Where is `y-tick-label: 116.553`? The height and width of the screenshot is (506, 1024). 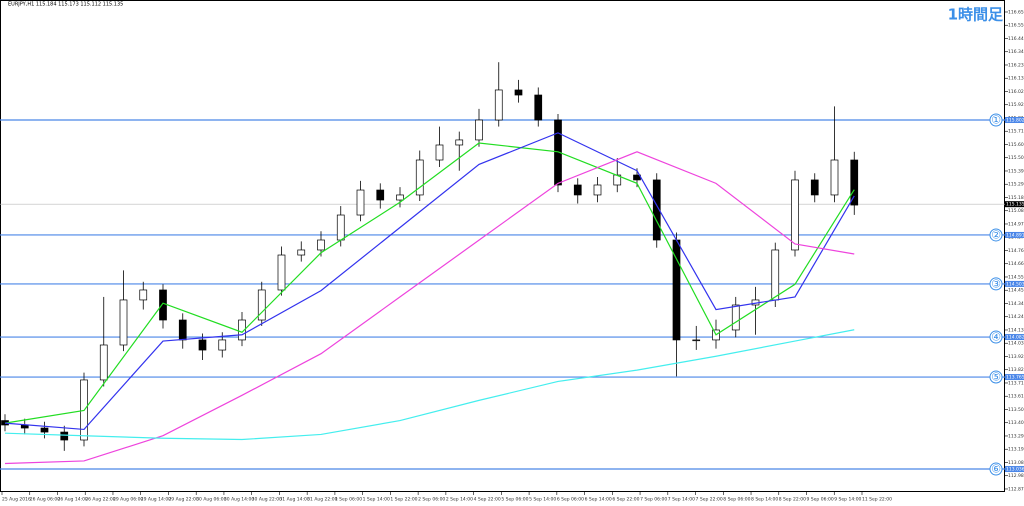
y-tick-label: 116.553 is located at coordinates (1016, 26).